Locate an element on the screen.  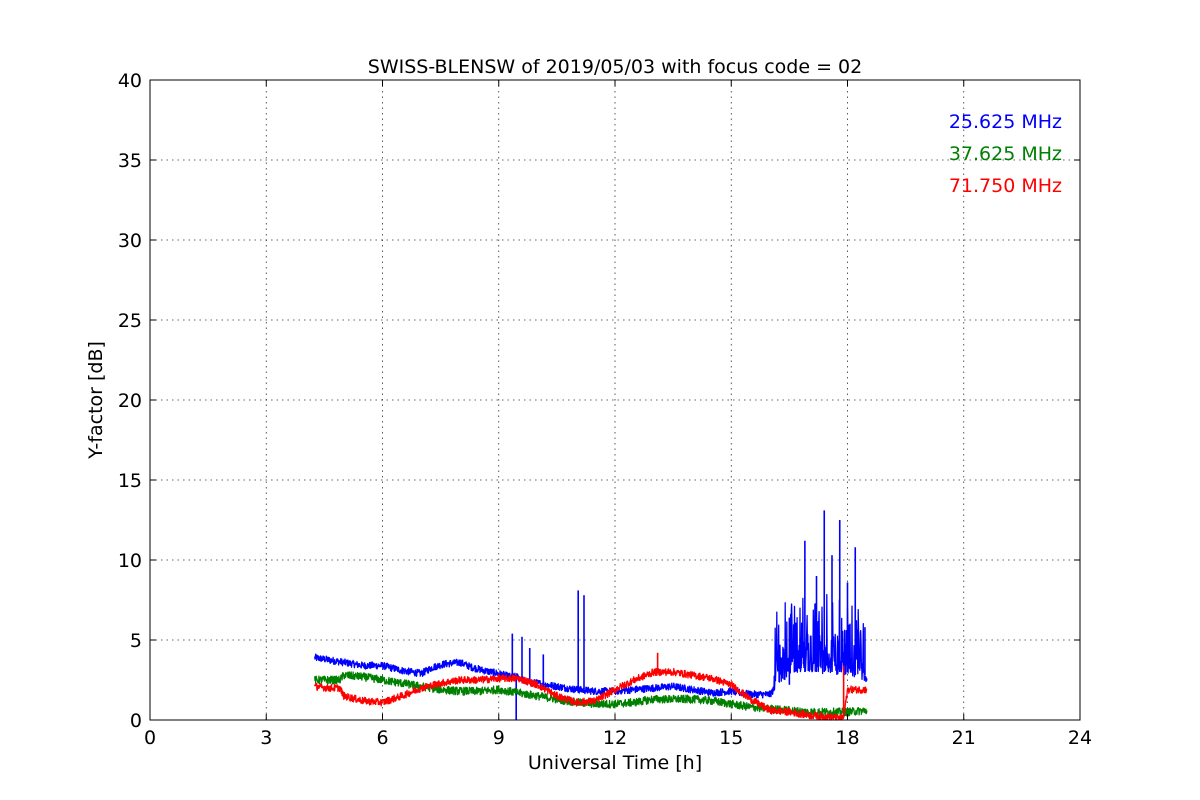
y-tick-label: 40 is located at coordinates (130, 81).